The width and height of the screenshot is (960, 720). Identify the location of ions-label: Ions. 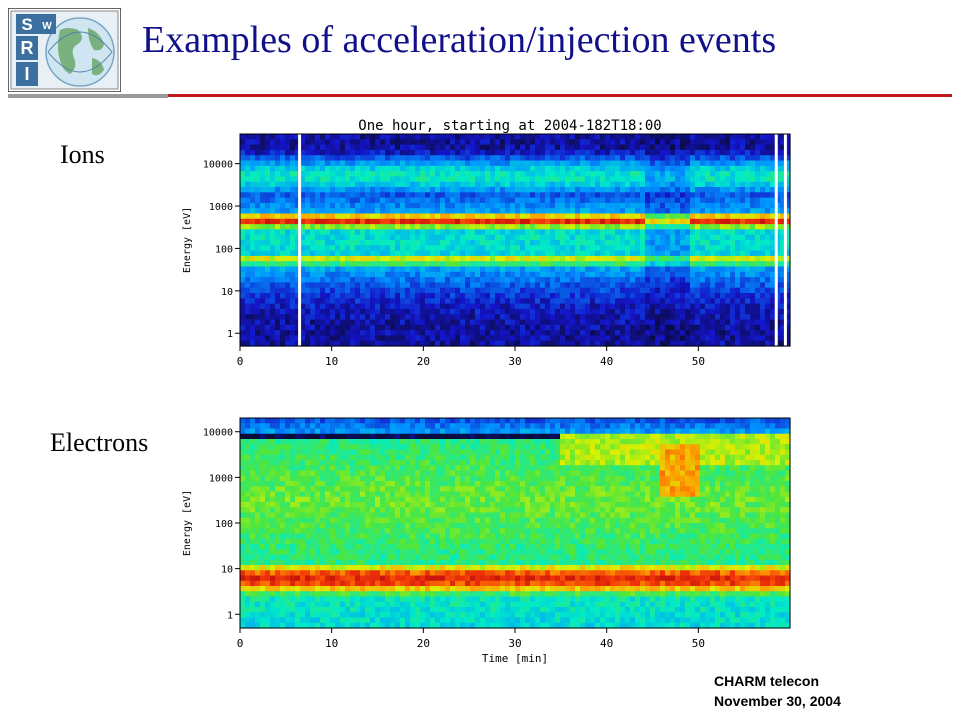
(82, 154).